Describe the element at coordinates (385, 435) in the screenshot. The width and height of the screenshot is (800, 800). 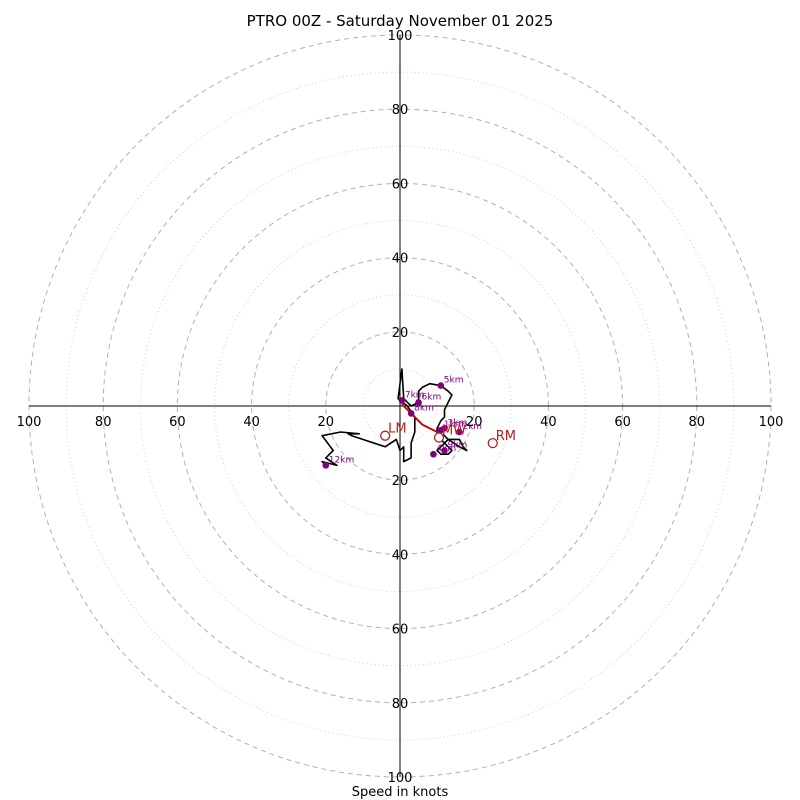
I see `storm-motion-marker-lm` at that location.